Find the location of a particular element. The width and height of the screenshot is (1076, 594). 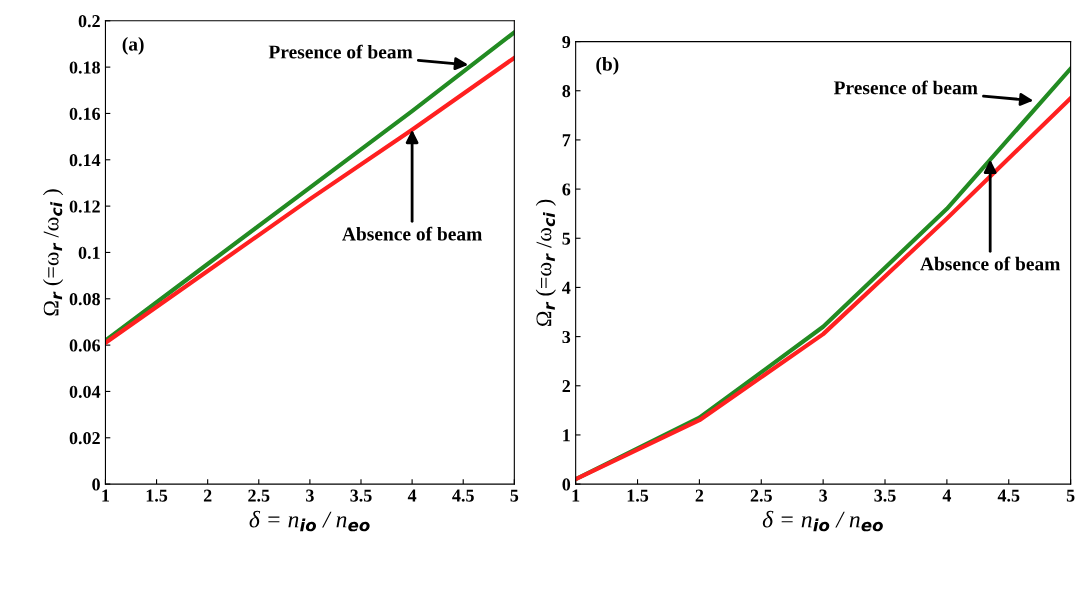

y-tick-label: 0.1 is located at coordinates (89, 252).